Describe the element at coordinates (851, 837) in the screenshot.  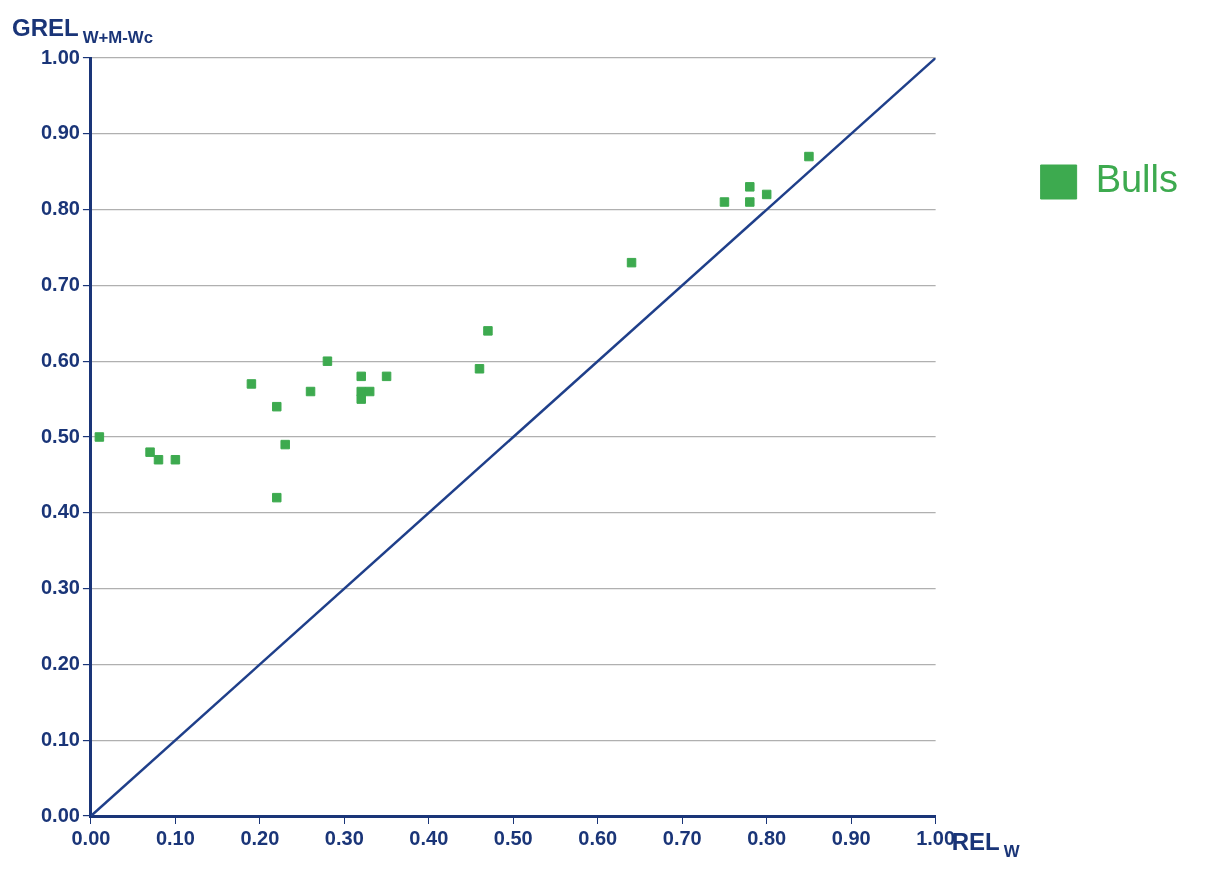
I see `x-tick-label: 0.90` at that location.